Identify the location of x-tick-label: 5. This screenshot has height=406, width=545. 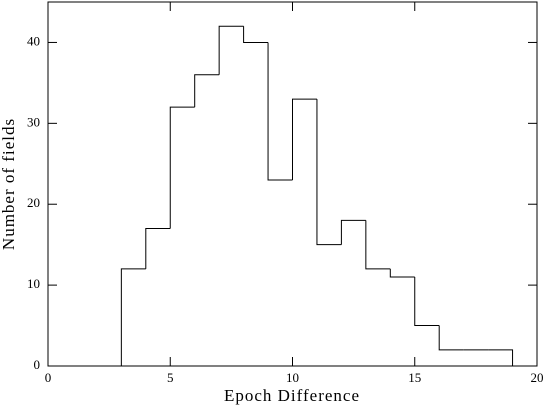
(170, 377).